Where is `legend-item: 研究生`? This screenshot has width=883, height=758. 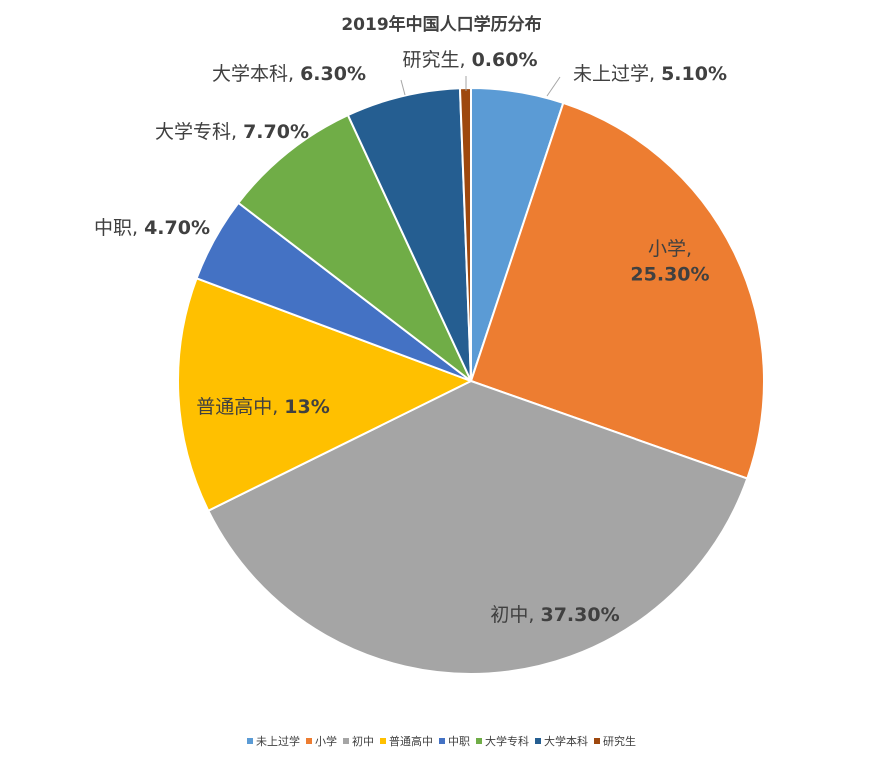
legend-item: 研究生 is located at coordinates (615, 741).